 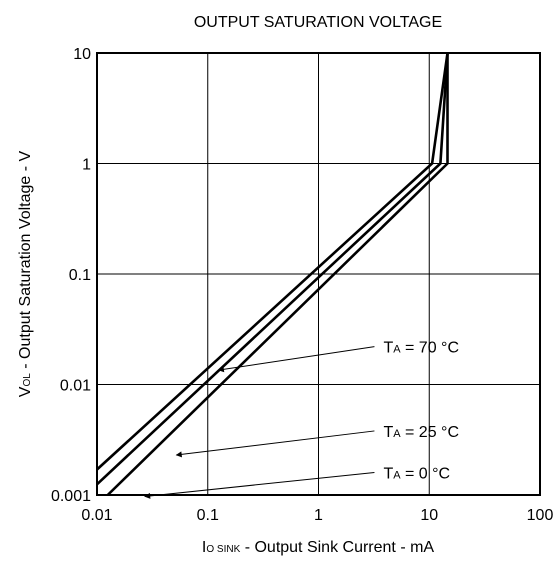 What do you see at coordinates (86, 165) in the screenshot?
I see `y-tick-label: 1` at bounding box center [86, 165].